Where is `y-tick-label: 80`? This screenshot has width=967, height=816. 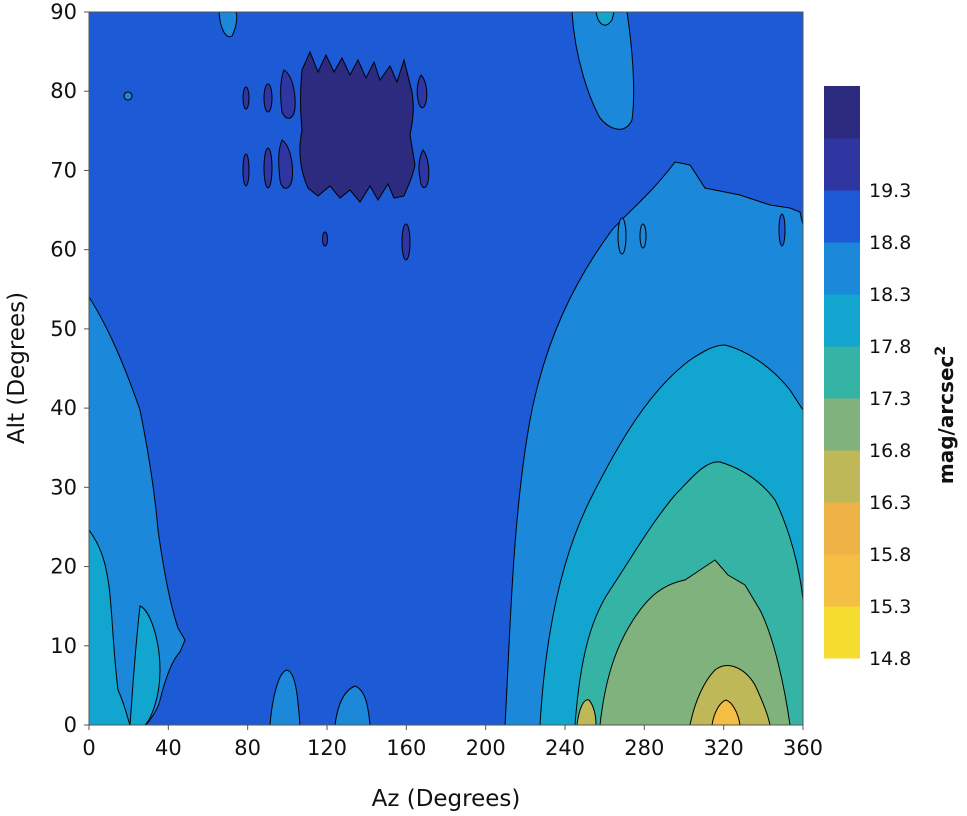 y-tick-label: 80 is located at coordinates (63, 91).